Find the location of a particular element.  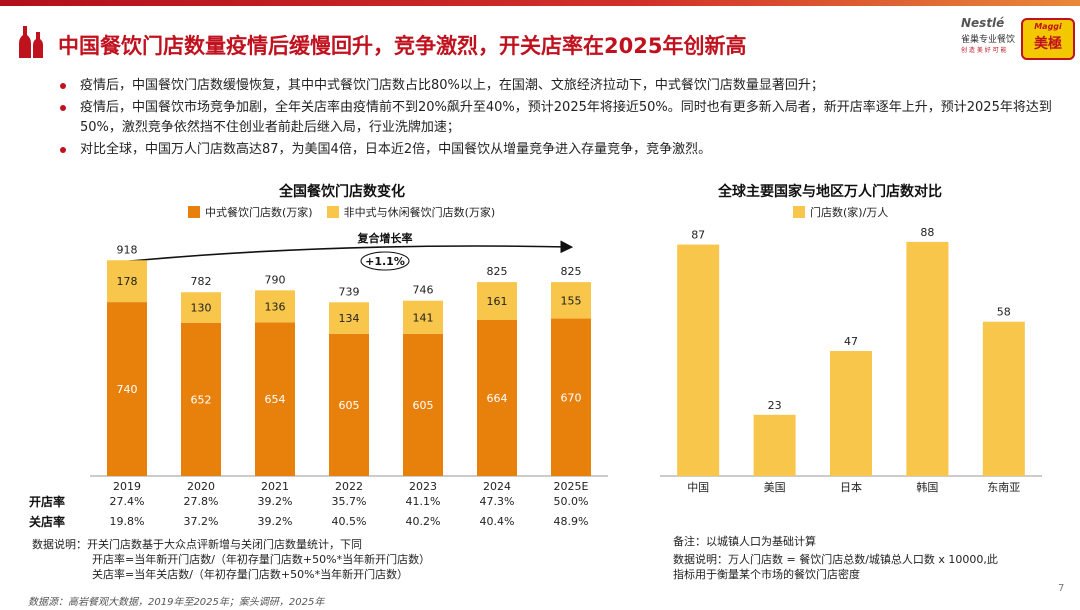

nestle-subtitle: 雀巢专业餐饮 is located at coordinates (988, 40).